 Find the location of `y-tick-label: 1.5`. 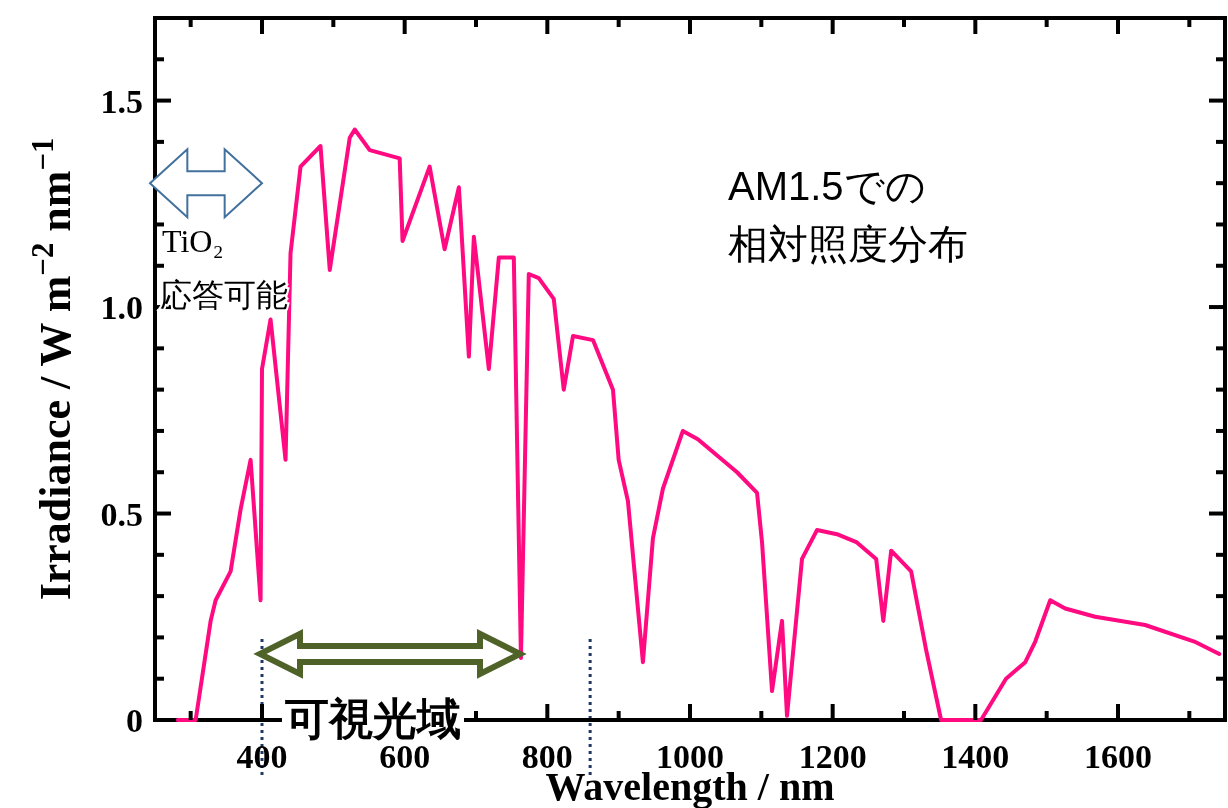

y-tick-label: 1.5 is located at coordinates (121, 101).